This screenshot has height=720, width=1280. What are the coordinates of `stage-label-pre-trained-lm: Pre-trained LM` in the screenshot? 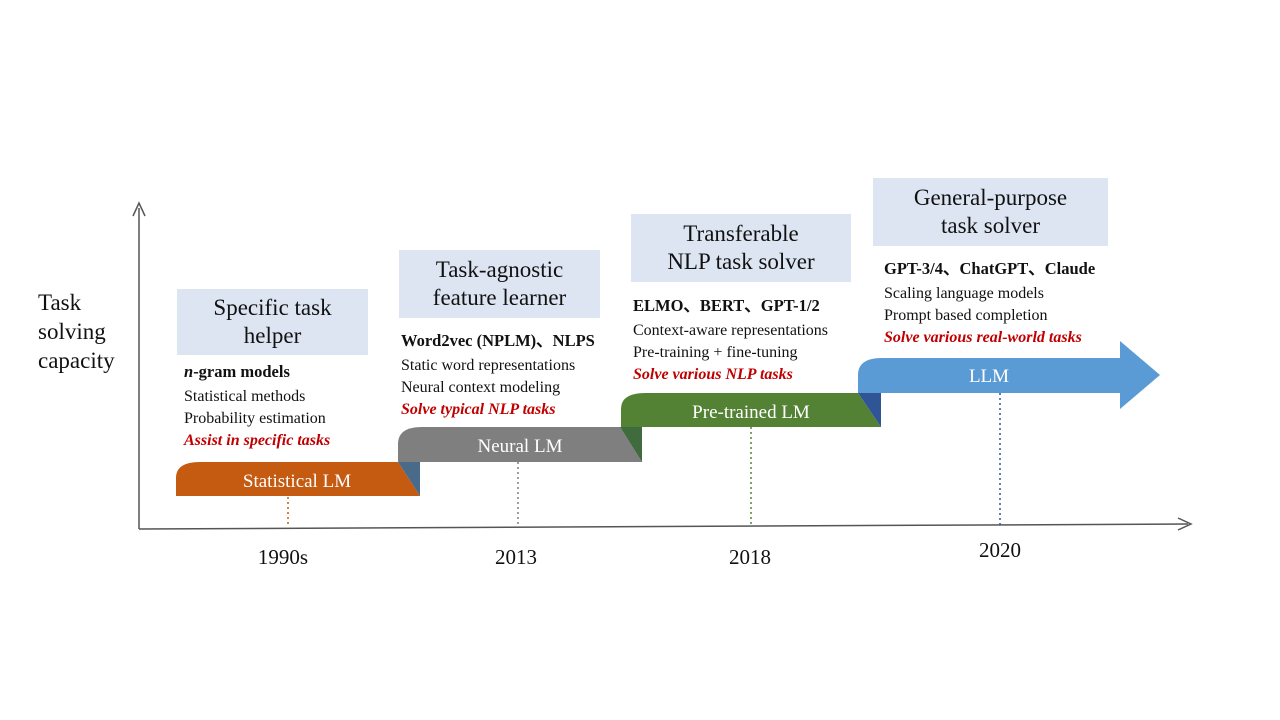 It's located at (751, 412).